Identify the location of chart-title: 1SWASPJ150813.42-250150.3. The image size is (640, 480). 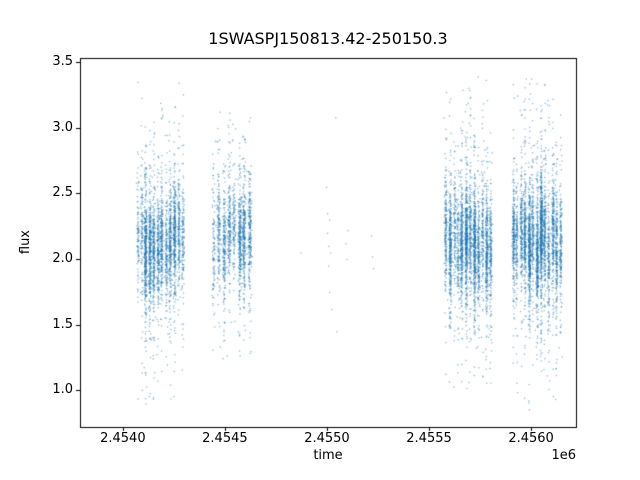
(328, 38).